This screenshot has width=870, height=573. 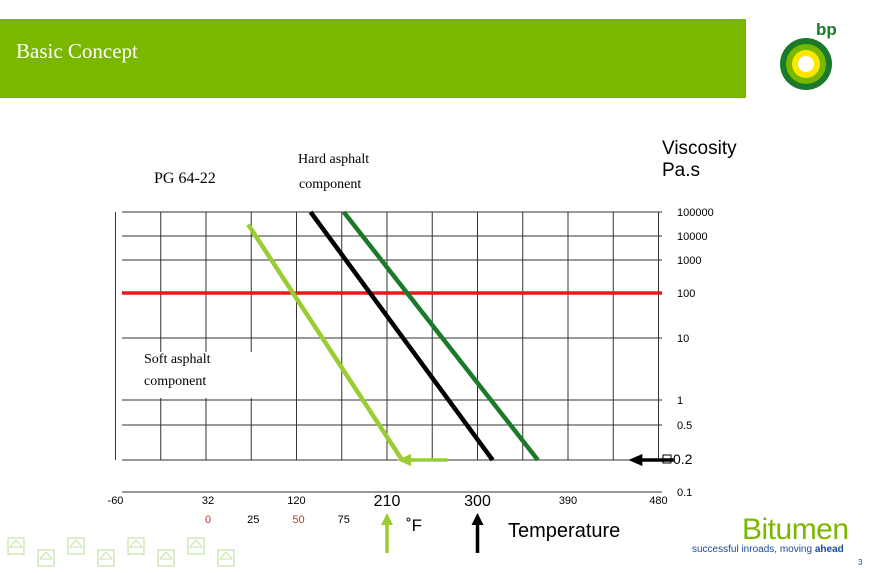 What do you see at coordinates (684, 493) in the screenshot?
I see `y-tick-label: 0.1` at bounding box center [684, 493].